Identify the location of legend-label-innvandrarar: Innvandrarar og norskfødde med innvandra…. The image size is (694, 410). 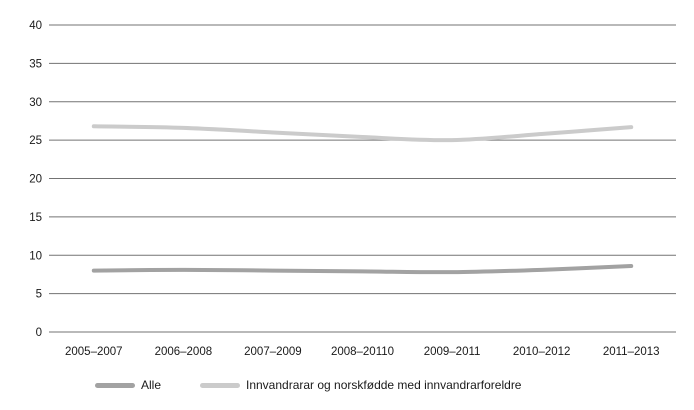
(384, 385).